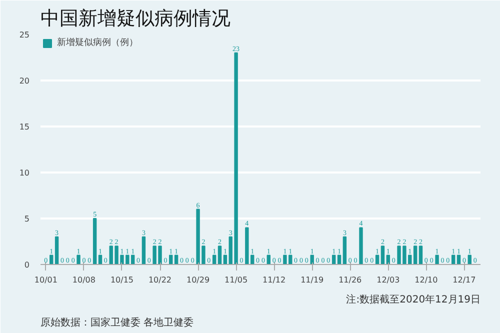  Describe the element at coordinates (312, 280) in the screenshot. I see `x-tick-label: 11/19` at that location.